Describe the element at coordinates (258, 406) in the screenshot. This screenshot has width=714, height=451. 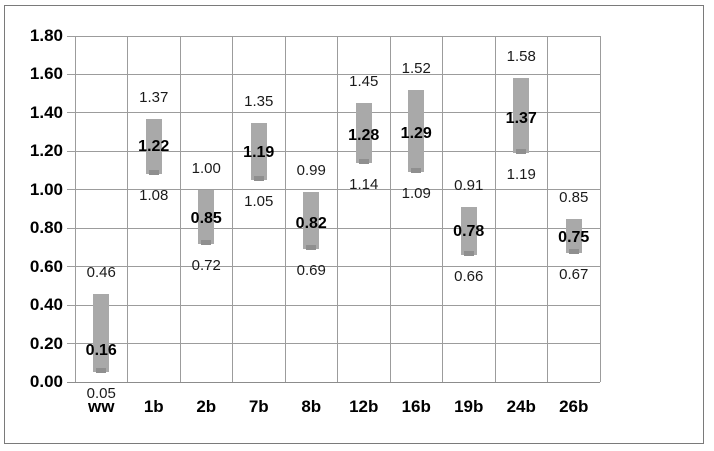
I see `category-label: 7b` at that location.